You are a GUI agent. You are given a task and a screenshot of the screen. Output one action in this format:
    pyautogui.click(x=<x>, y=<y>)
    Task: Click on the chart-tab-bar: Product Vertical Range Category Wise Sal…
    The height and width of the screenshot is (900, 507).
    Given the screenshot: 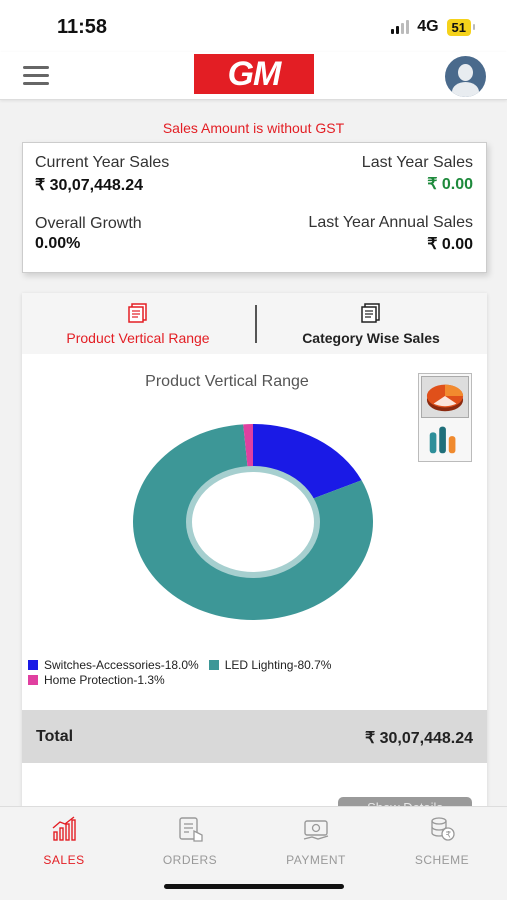 What is the action you would take?
    pyautogui.click(x=254, y=323)
    